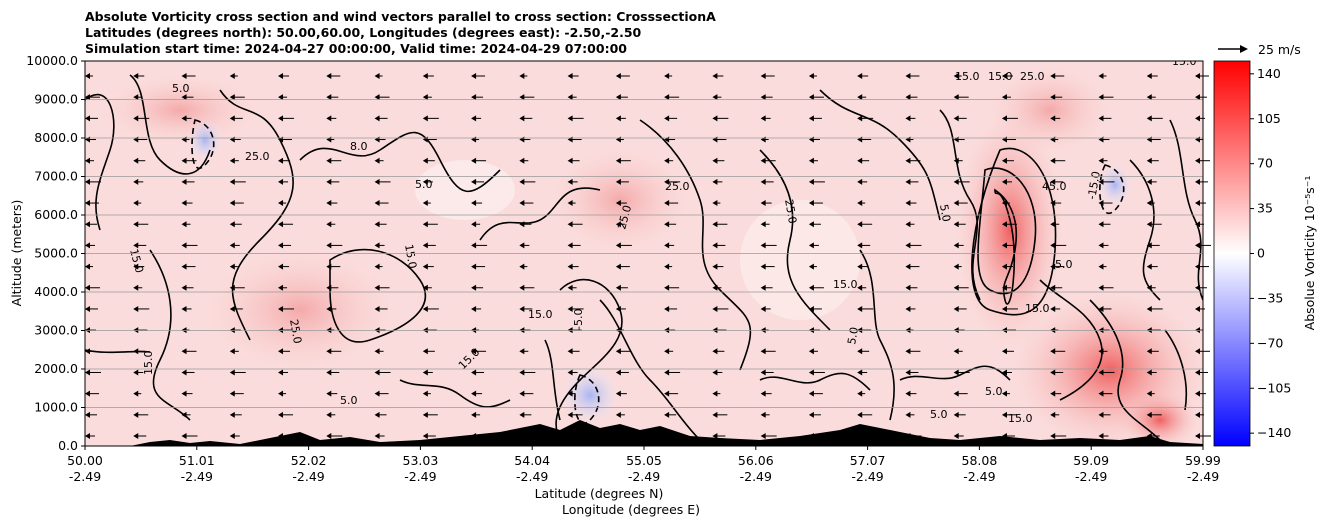 Image resolution: width=1332 pixels, height=526 pixels. What do you see at coordinates (1032, 76) in the screenshot?
I see `svg-text: 25.0` at bounding box center [1032, 76].